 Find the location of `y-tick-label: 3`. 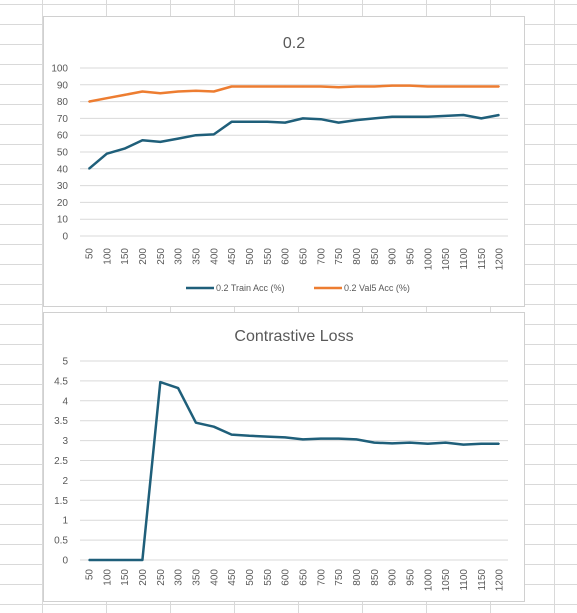

y-tick-label: 3 is located at coordinates (65, 441).